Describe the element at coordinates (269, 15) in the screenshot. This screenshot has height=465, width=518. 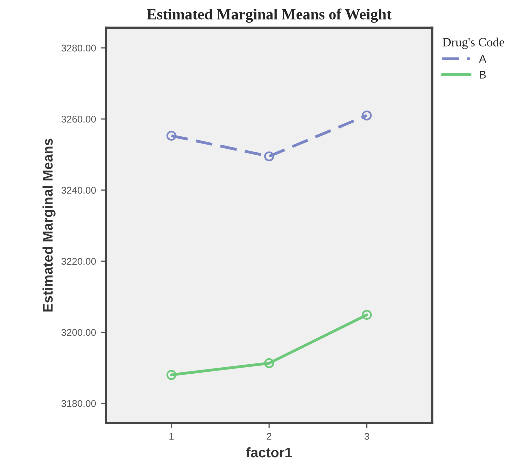
I see `chart-title: Estimated Marginal Means of Weight` at that location.